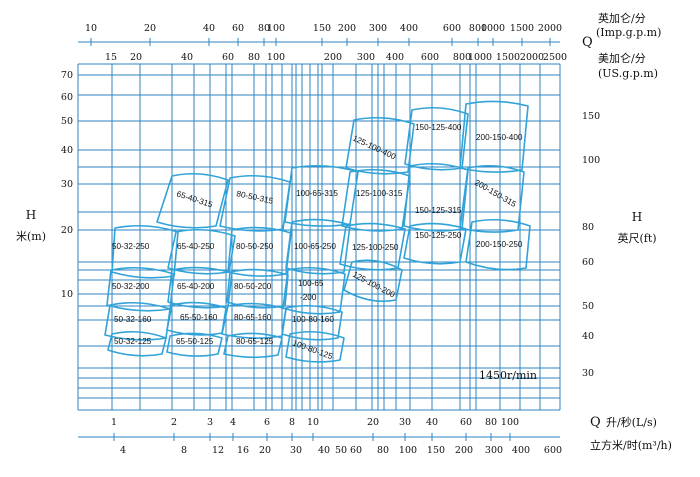 Image resolution: width=700 pixels, height=477 pixels. What do you see at coordinates (131, 286) in the screenshot?
I see `pump-label: 50-32-200` at bounding box center [131, 286].